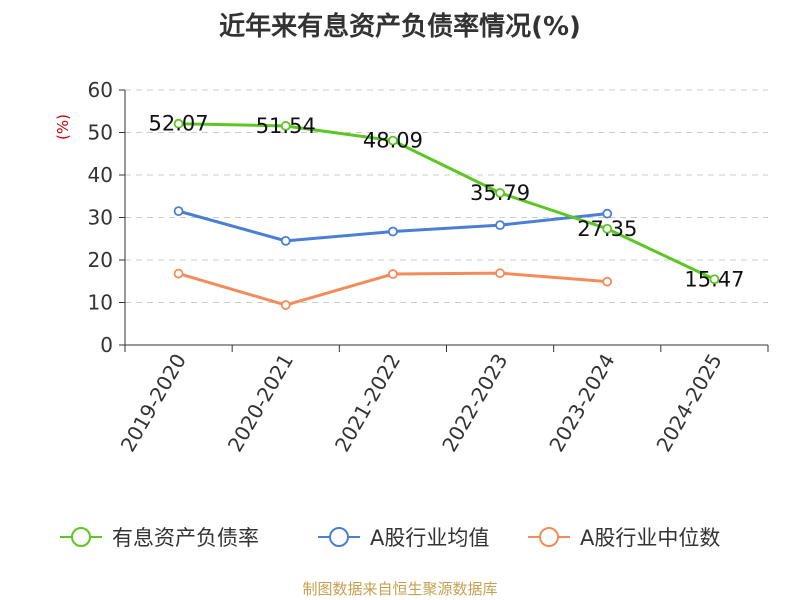 This screenshot has height=600, width=800. I want to click on y-tick-label: 60, so click(100, 90).